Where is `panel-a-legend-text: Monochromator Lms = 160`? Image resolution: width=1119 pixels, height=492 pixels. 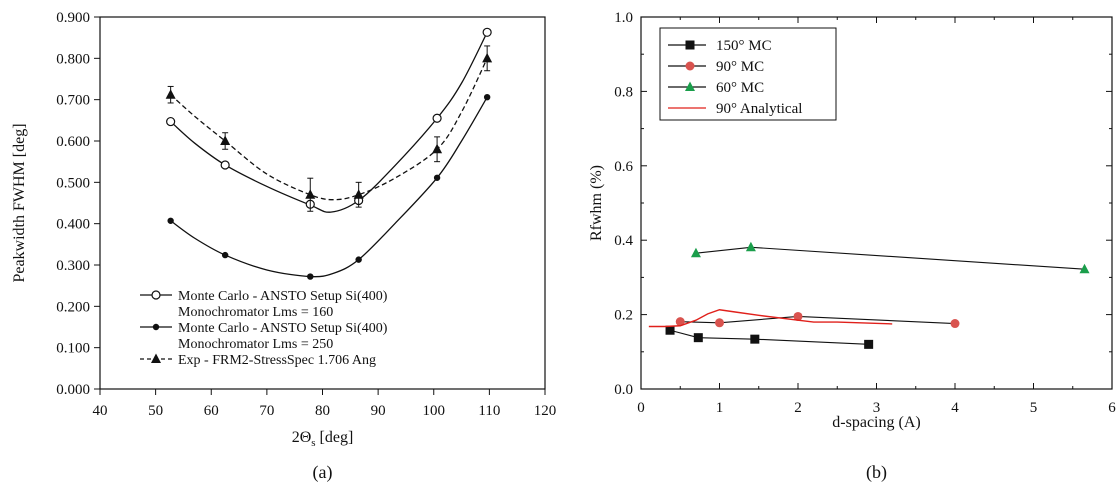
panel-a-legend-text: Monochromator Lms = 160 is located at coordinates (255, 312).